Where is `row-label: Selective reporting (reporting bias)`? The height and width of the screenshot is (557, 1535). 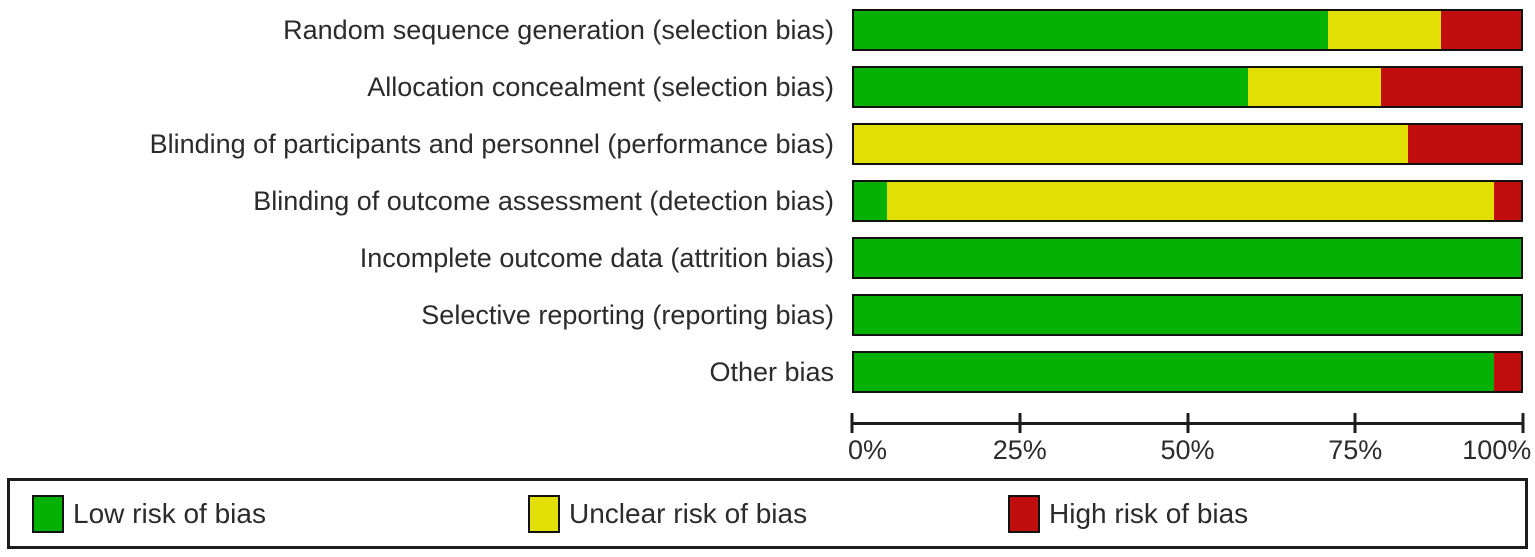
row-label: Selective reporting (reporting bias) is located at coordinates (627, 314).